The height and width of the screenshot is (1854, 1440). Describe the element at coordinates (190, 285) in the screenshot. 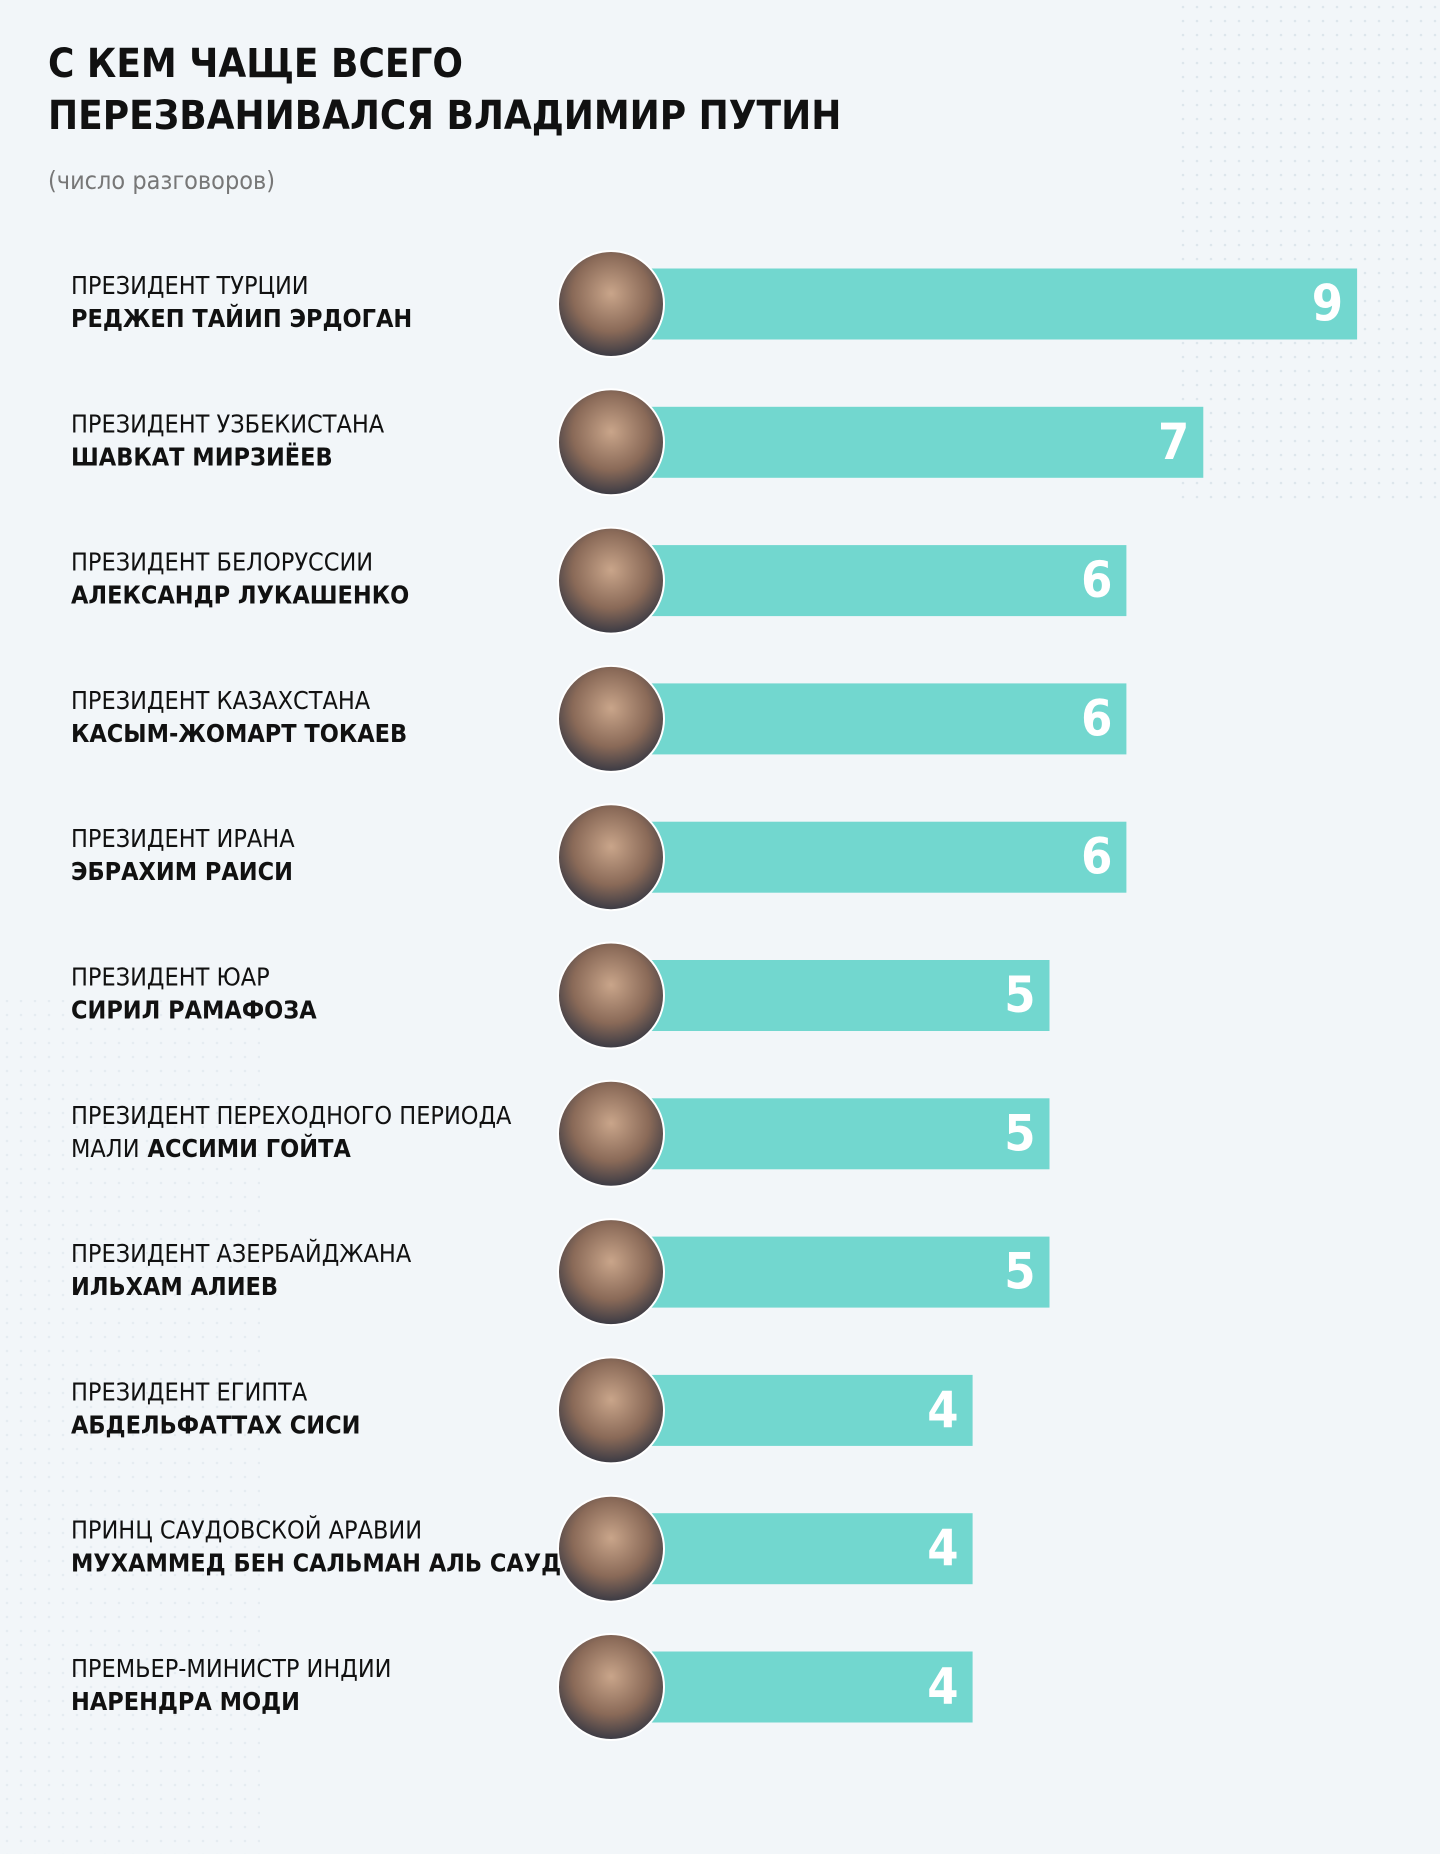

I see `role-label: ПРЕЗИДЕНТ ТУРЦИИ` at that location.